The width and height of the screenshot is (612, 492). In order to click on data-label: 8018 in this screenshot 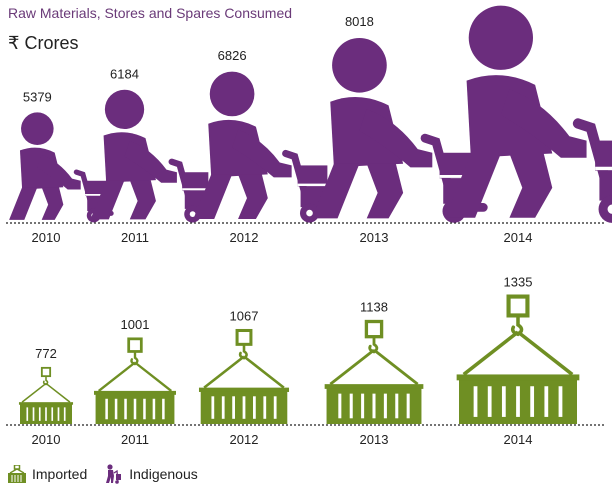, I will do `click(359, 21)`.